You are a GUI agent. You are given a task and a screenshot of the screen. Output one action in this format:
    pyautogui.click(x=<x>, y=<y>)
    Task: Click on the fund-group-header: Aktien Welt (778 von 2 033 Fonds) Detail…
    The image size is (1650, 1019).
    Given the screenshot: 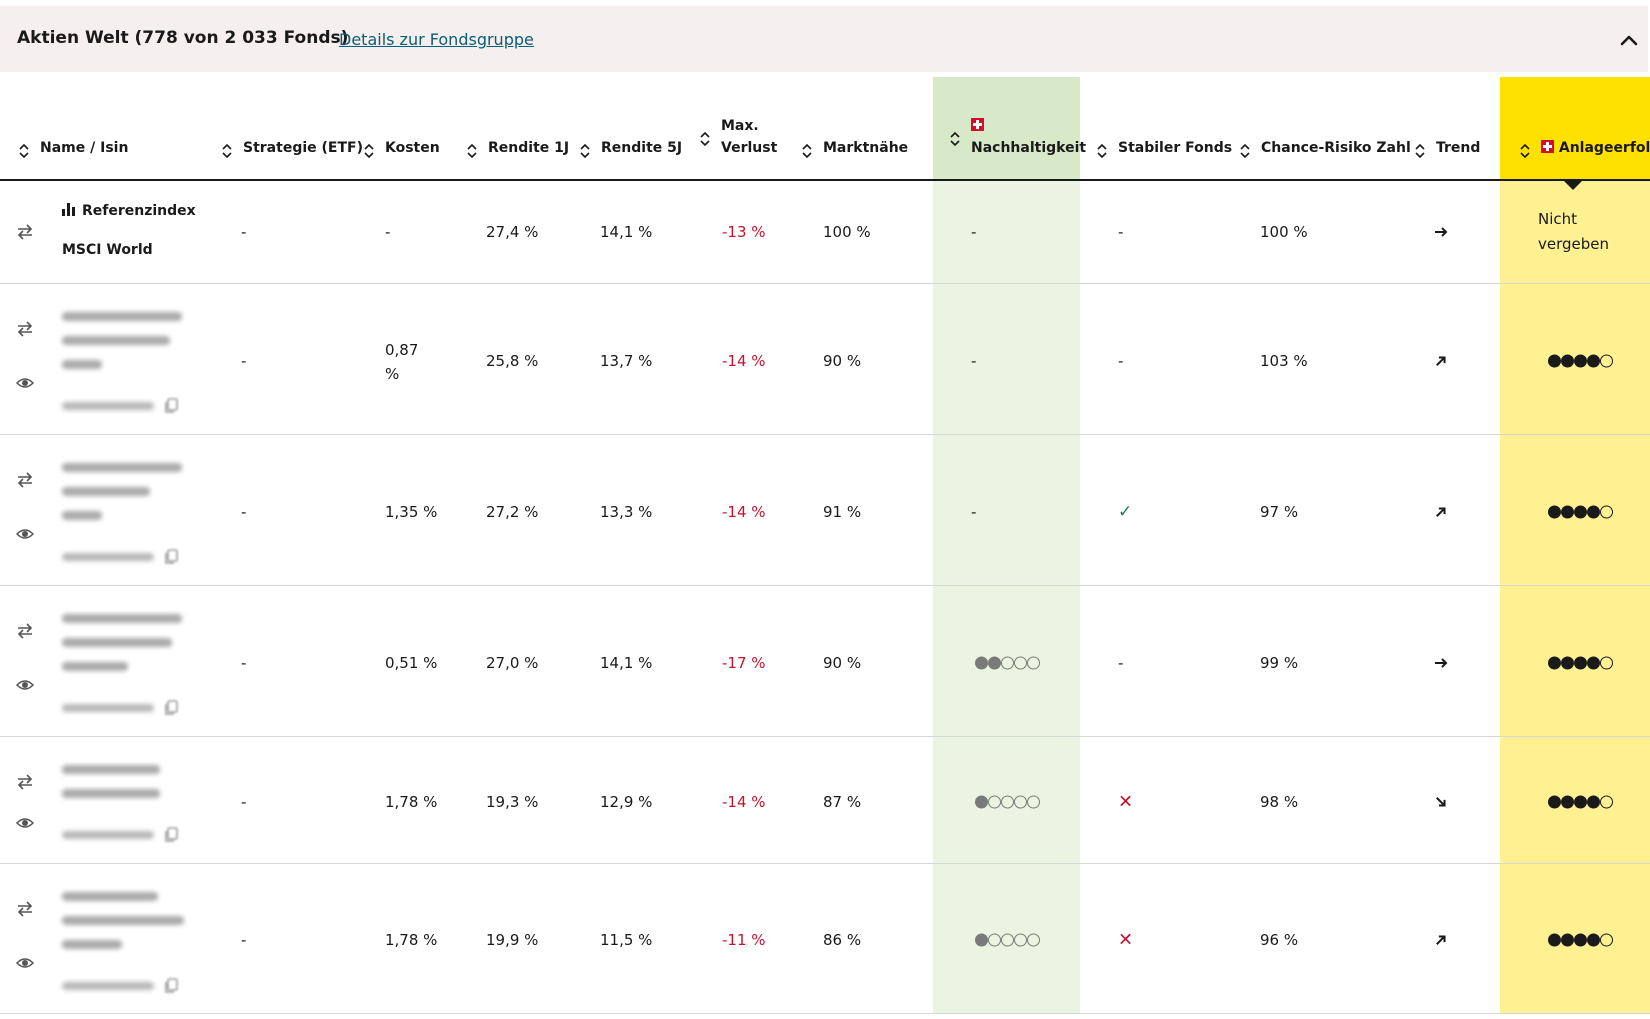 What is the action you would take?
    pyautogui.click(x=824, y=39)
    